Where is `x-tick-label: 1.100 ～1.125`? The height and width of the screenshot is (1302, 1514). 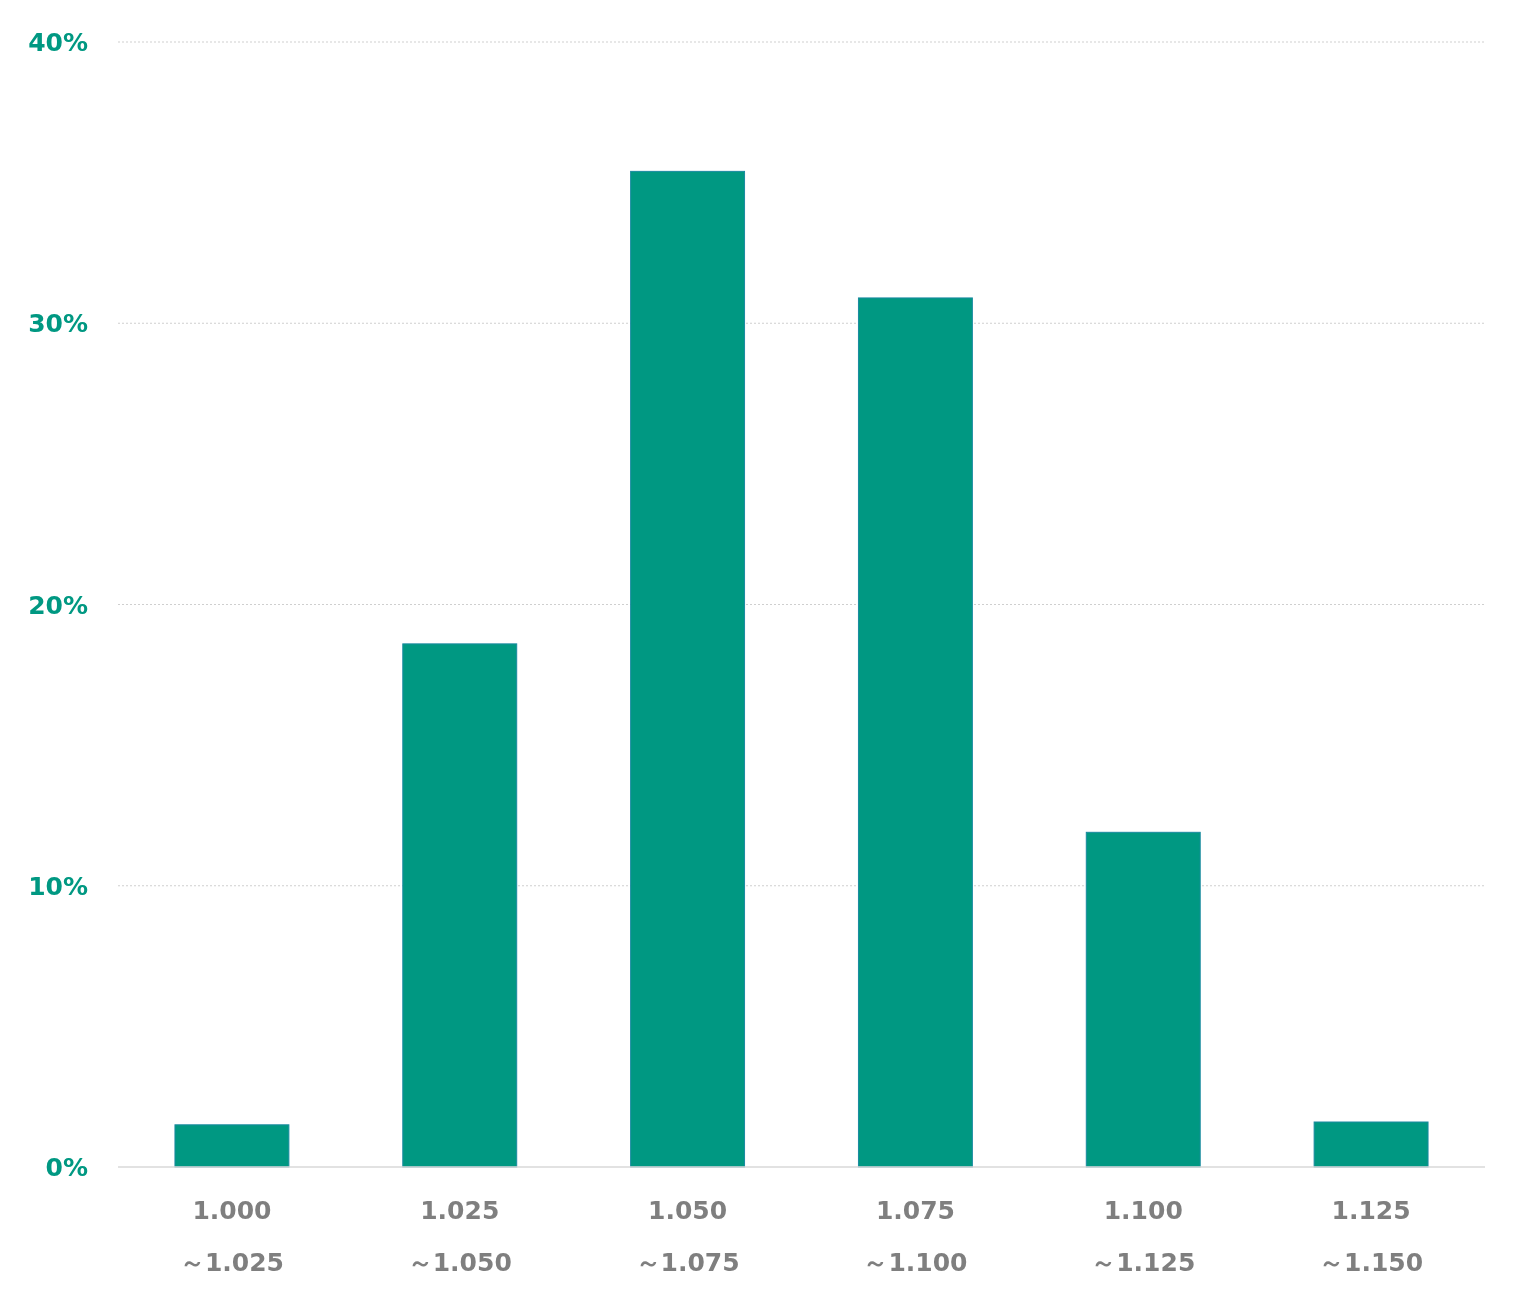
x-tick-label: 1.100 ～1.125 is located at coordinates (1143, 1236).